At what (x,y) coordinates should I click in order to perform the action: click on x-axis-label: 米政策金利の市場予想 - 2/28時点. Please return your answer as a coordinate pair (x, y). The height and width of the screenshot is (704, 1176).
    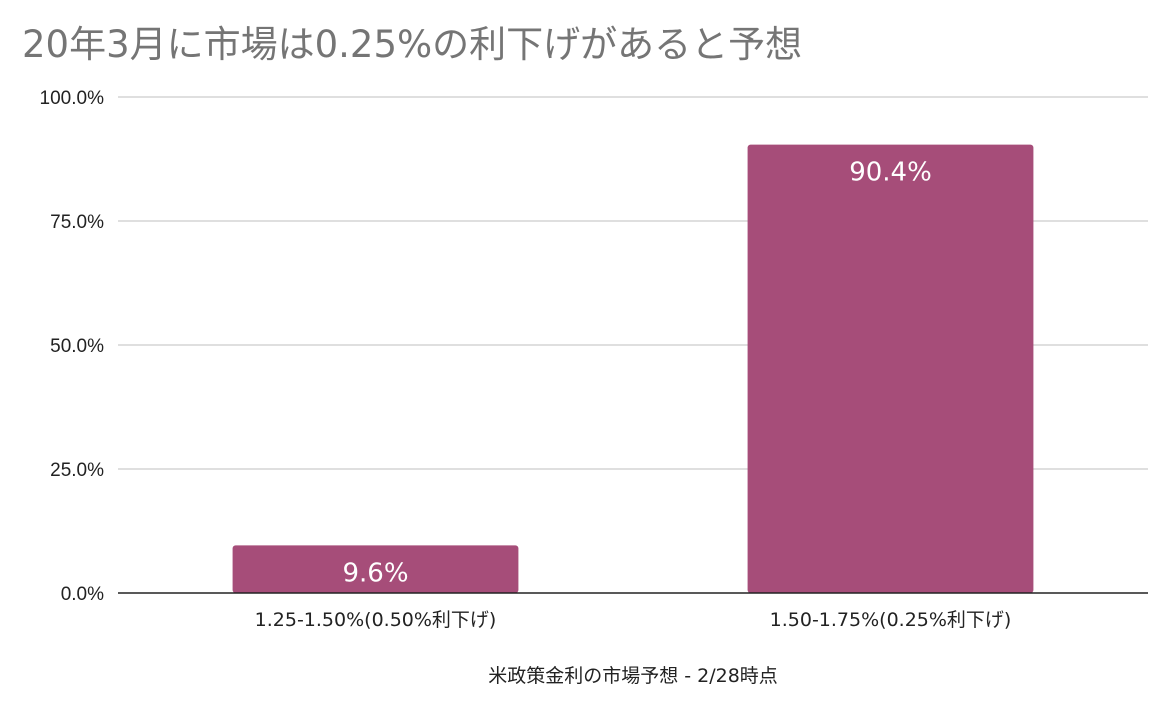
    Looking at the image, I should click on (633, 676).